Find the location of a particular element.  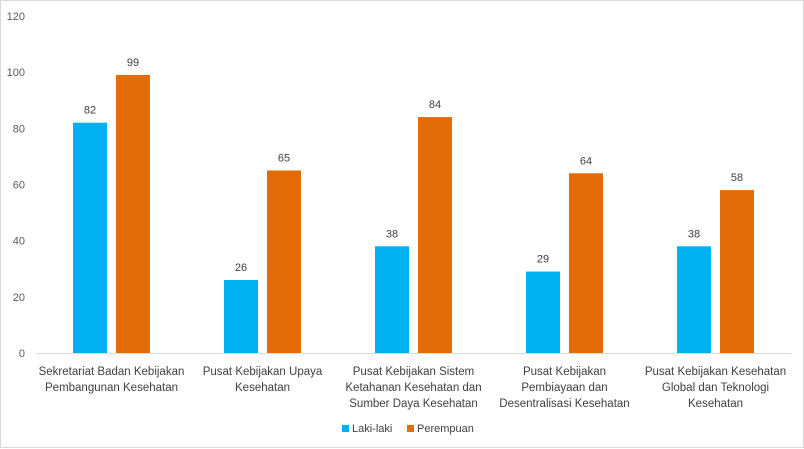

y-tick-label: 0 is located at coordinates (22, 354).